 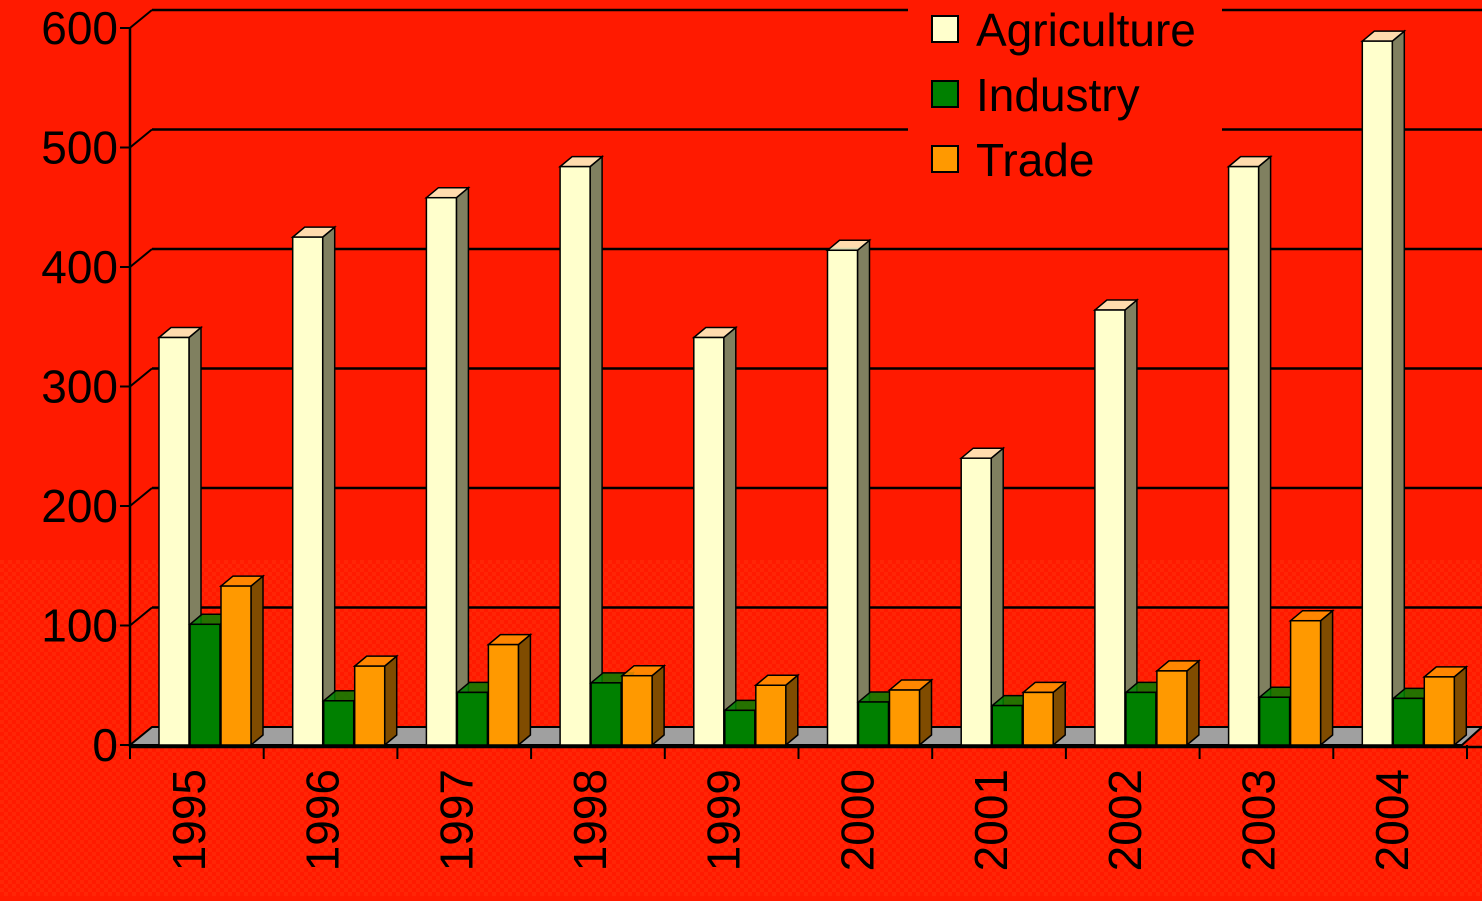 I want to click on y-tick-label: 600, so click(x=79, y=28).